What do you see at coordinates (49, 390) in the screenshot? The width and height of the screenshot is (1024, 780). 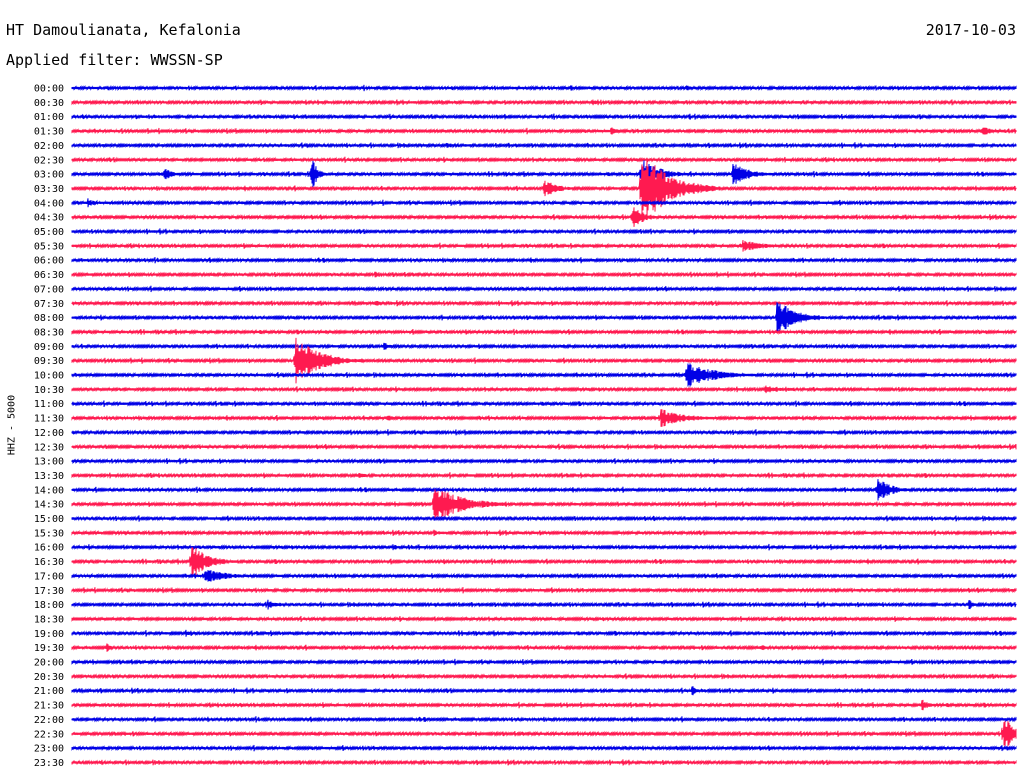 I see `time-tick-label: 10:30` at bounding box center [49, 390].